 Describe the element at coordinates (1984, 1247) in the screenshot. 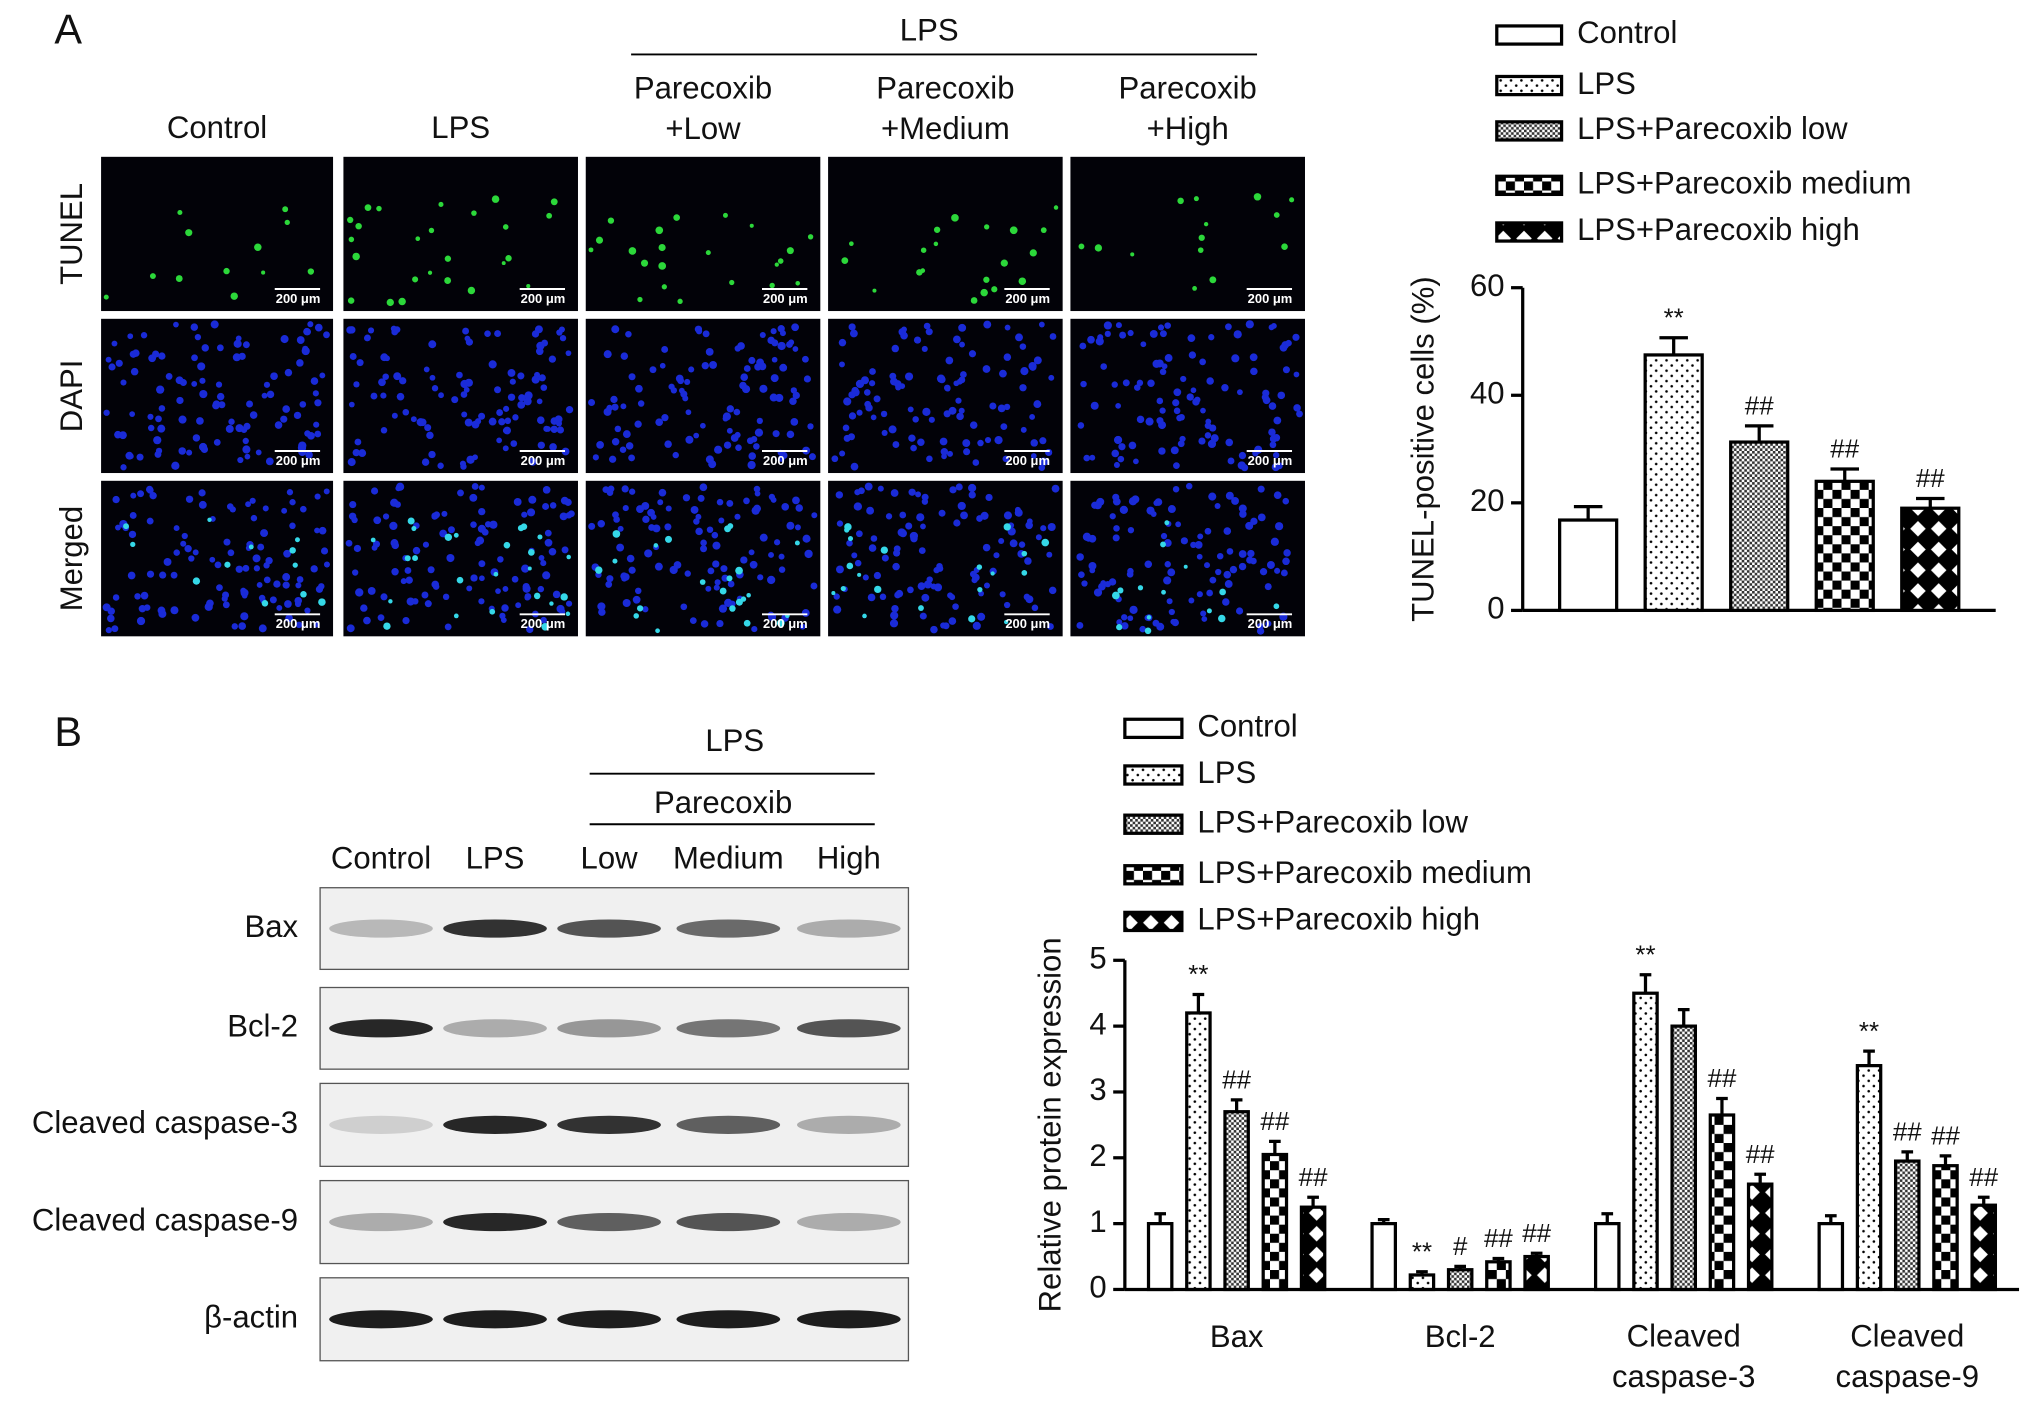

I see `bar` at that location.